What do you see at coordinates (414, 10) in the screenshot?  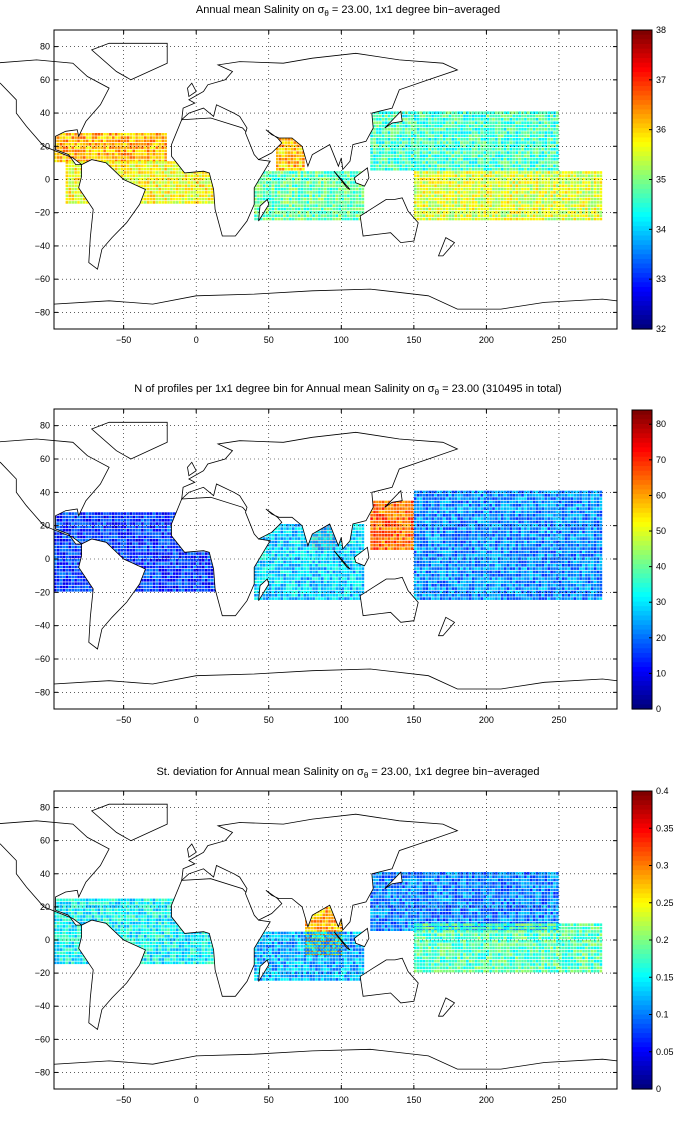 I see `salinity-title-suffix: = 23.00, 1x1 degree bin−averaged` at bounding box center [414, 10].